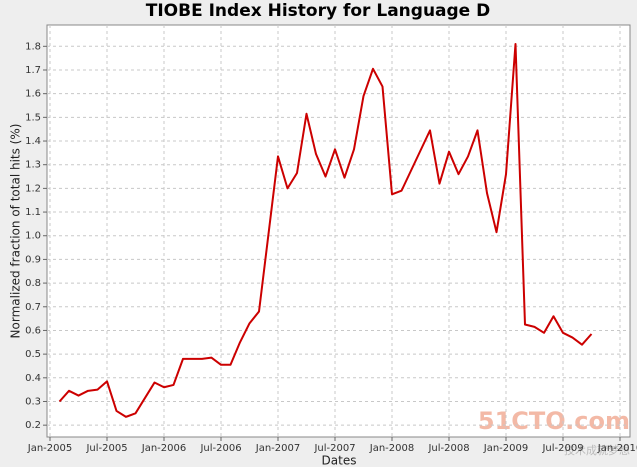  I want to click on y-tick-label: 1.2, so click(33, 188).